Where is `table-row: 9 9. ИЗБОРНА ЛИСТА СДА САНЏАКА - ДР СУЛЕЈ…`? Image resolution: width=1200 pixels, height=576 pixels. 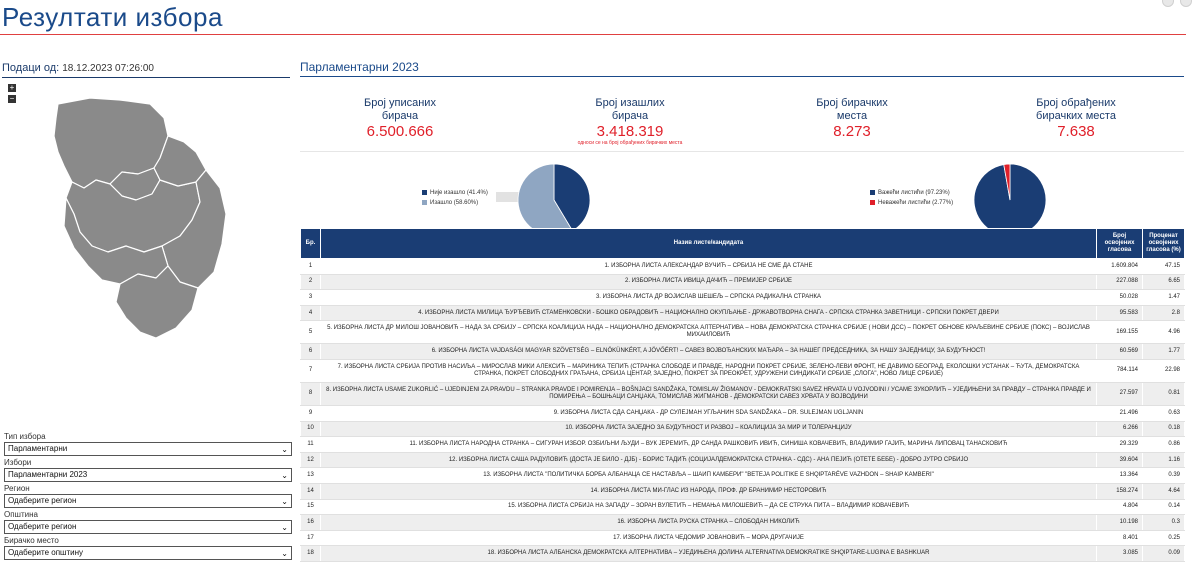 table-row: 9 9. ИЗБОРНА ЛИСТА СДА САНЏАКА - ДР СУЛЕЈ… is located at coordinates (742, 413).